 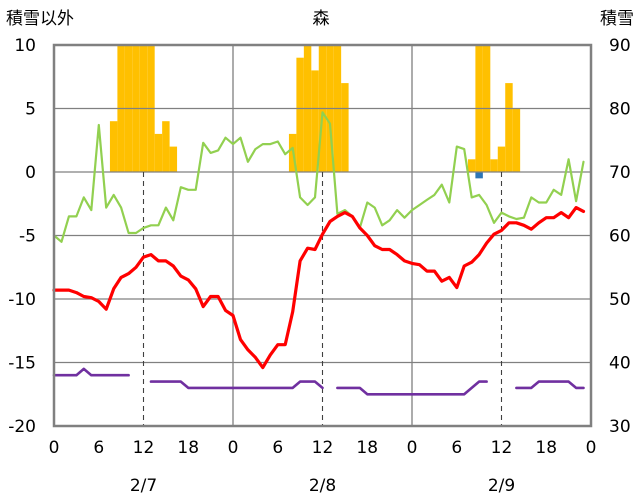 What do you see at coordinates (620, 364) in the screenshot?
I see `right-tick-label: 40` at bounding box center [620, 364].